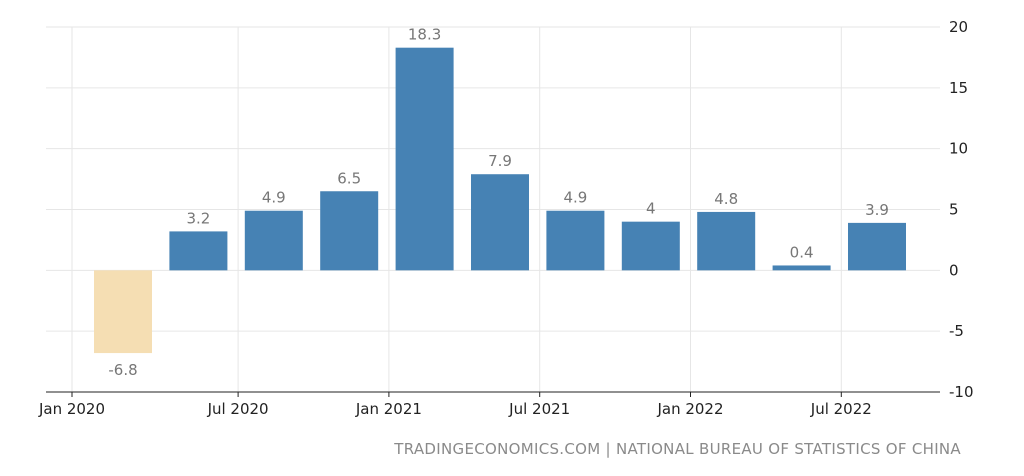 The width and height of the screenshot is (1024, 476). Describe the element at coordinates (841, 409) in the screenshot. I see `x-tick-label: Jul 2022` at that location.